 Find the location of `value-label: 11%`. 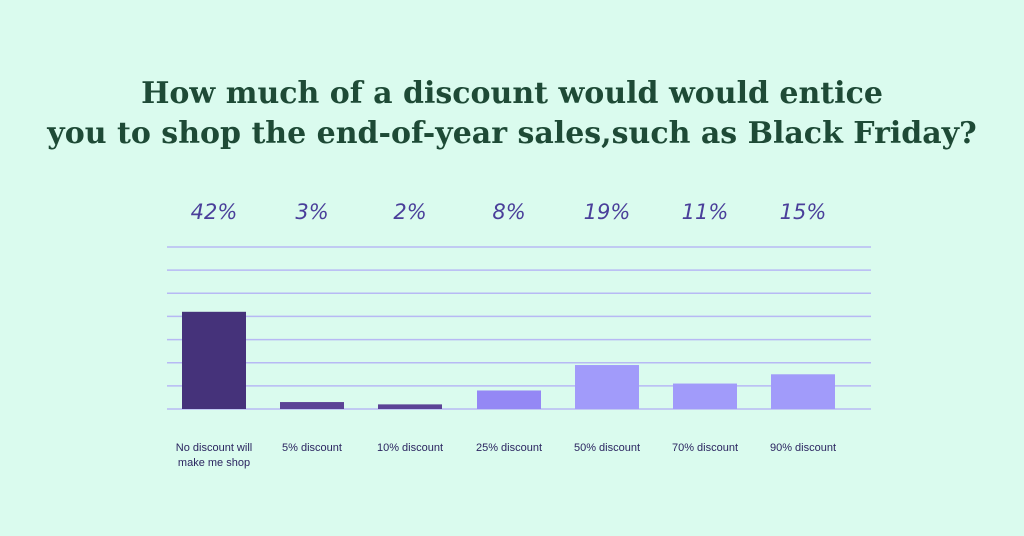

value-label: 11% is located at coordinates (705, 212).